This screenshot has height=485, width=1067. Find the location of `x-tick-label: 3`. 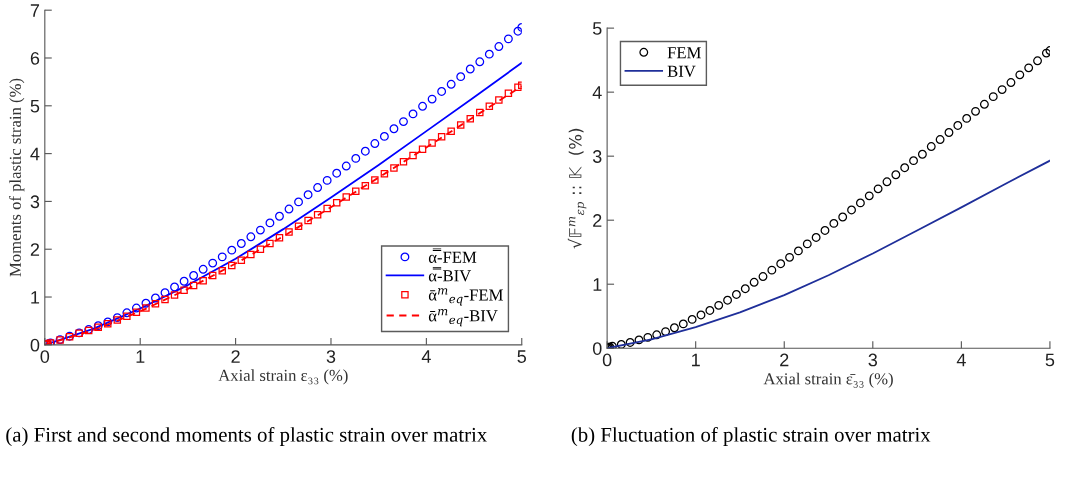

x-tick-label: 3 is located at coordinates (331, 356).